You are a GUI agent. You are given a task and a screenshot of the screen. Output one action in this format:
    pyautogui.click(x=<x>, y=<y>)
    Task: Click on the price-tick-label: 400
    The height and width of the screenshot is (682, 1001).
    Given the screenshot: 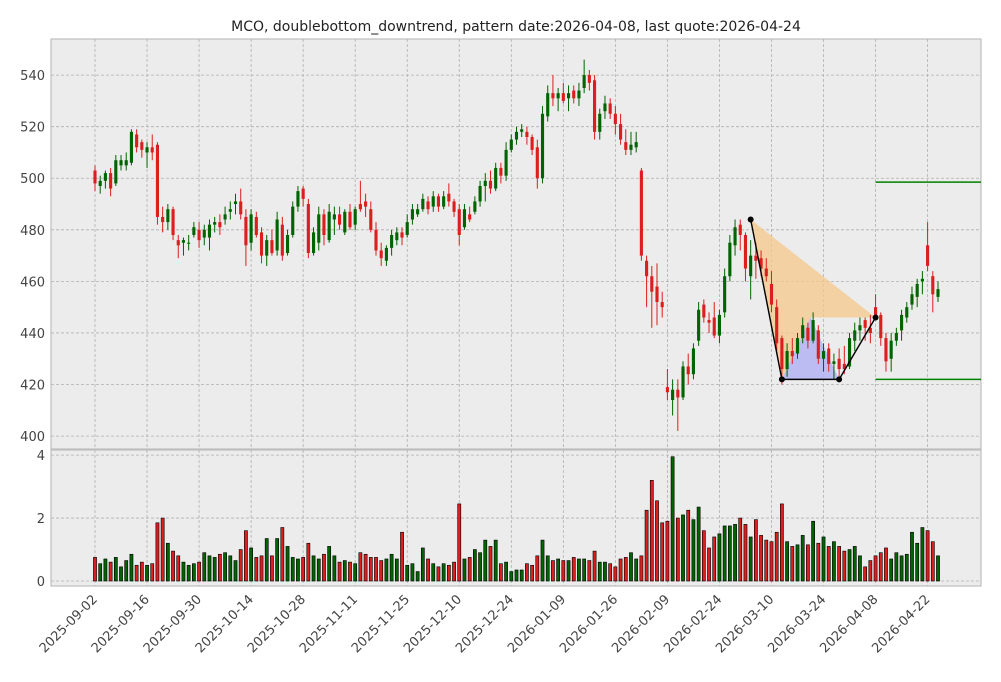 What is the action you would take?
    pyautogui.click(x=32, y=437)
    